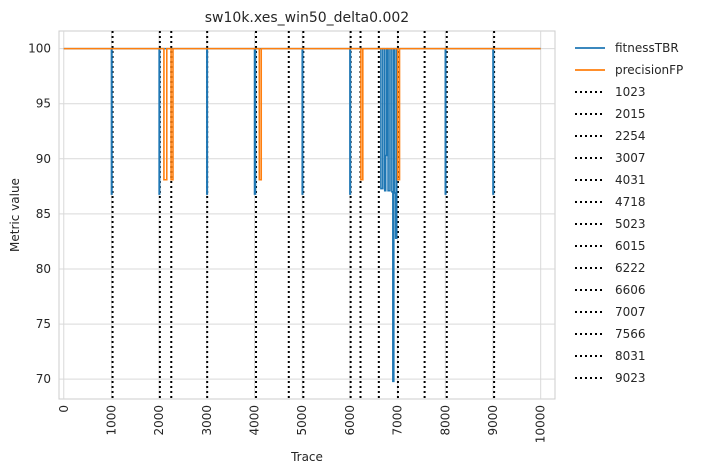 This screenshot has height=473, width=703. What do you see at coordinates (630, 268) in the screenshot?
I see `legend-label-6222: 6222` at bounding box center [630, 268].